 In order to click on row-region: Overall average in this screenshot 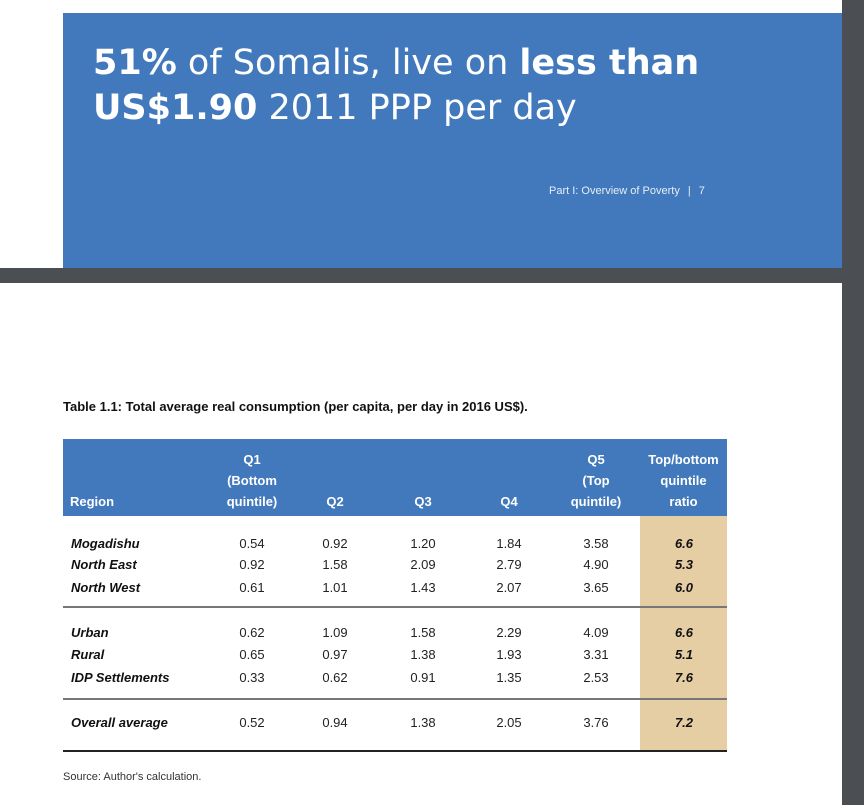, I will do `click(119, 722)`.